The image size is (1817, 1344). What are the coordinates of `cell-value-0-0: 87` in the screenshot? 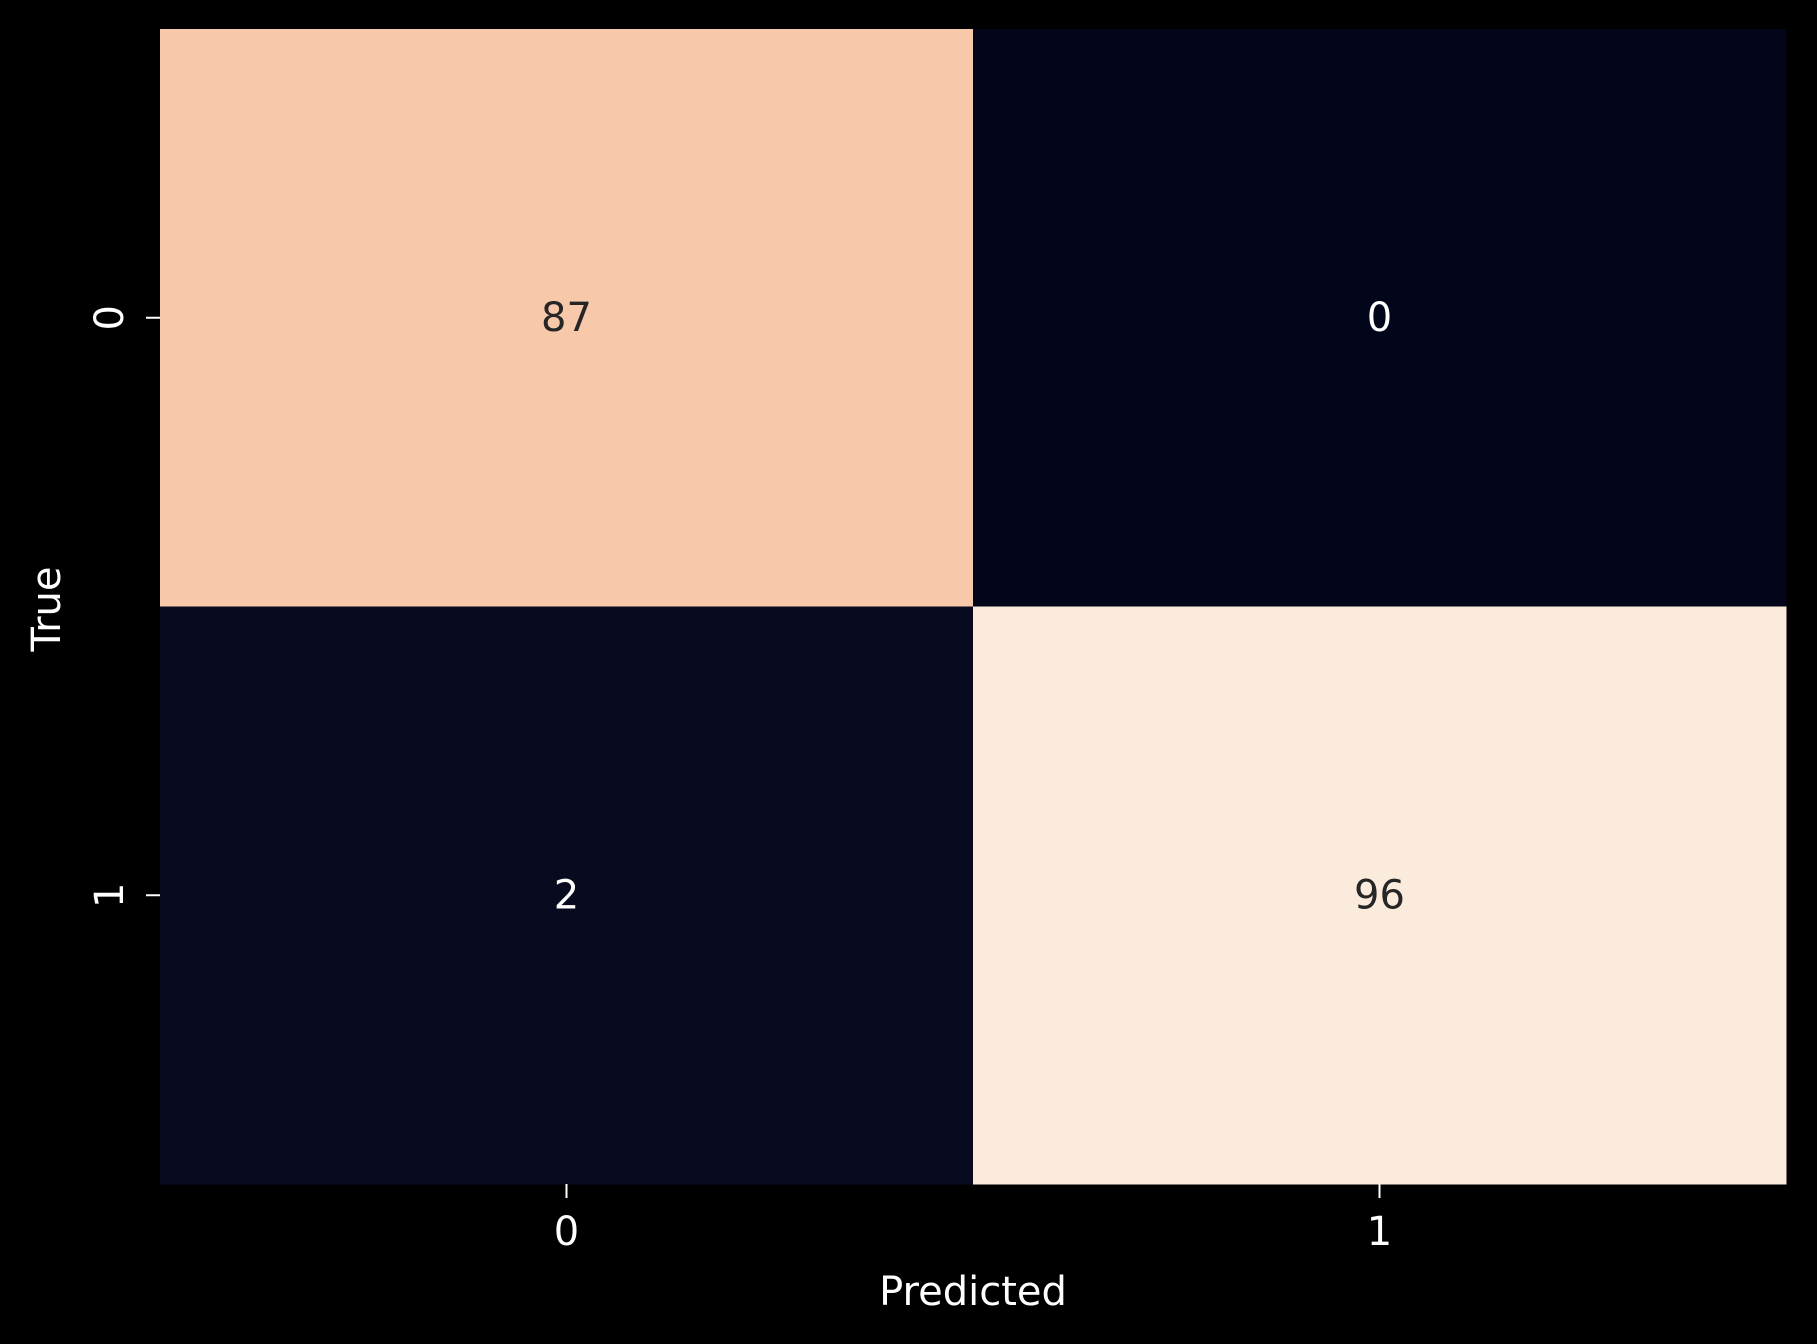 It's located at (566, 318).